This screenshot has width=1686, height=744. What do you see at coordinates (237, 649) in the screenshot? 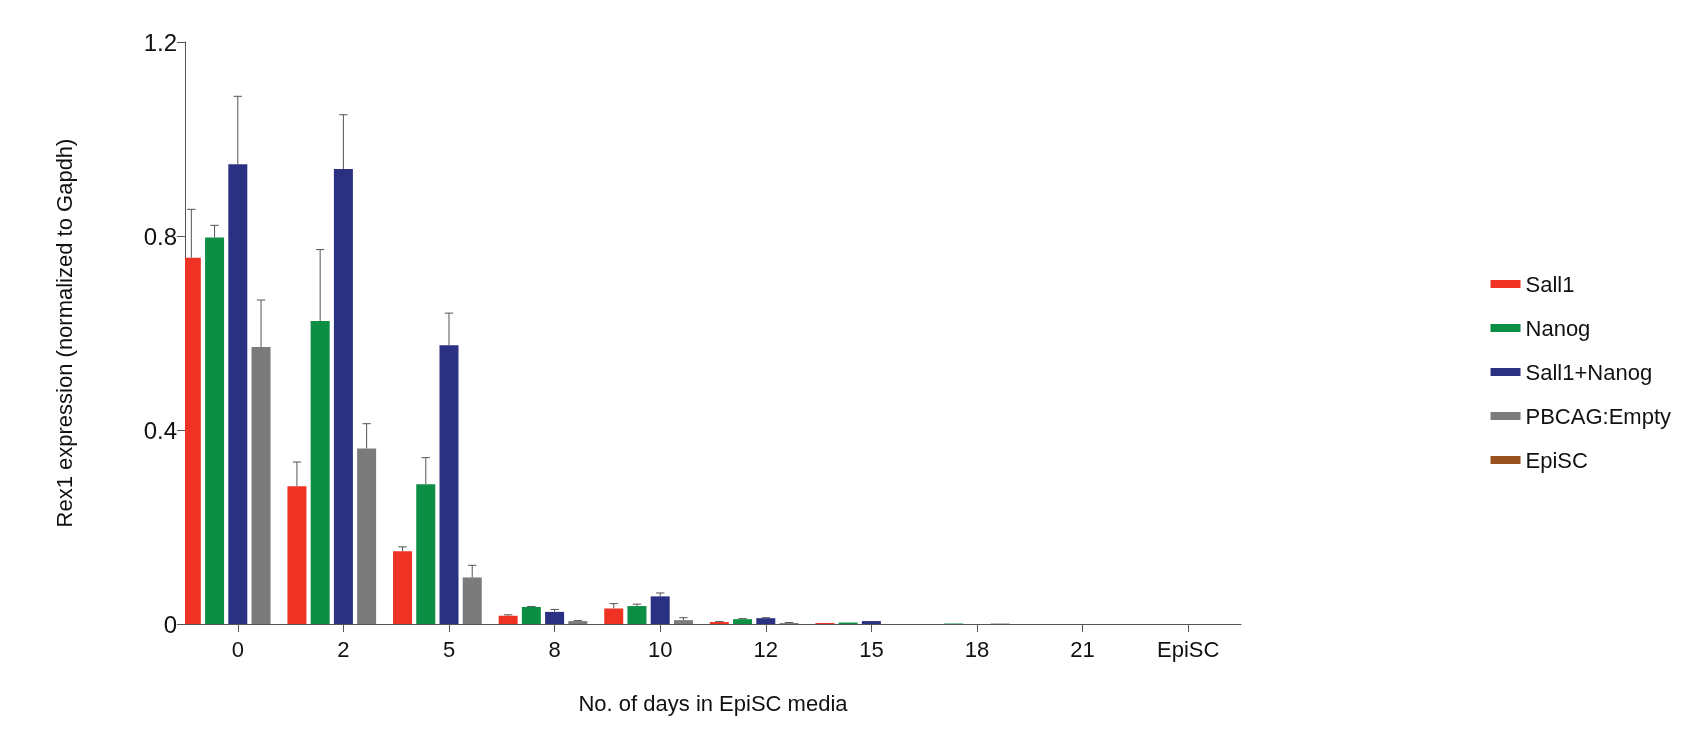
I see `x-tick-label: 0` at bounding box center [237, 649].